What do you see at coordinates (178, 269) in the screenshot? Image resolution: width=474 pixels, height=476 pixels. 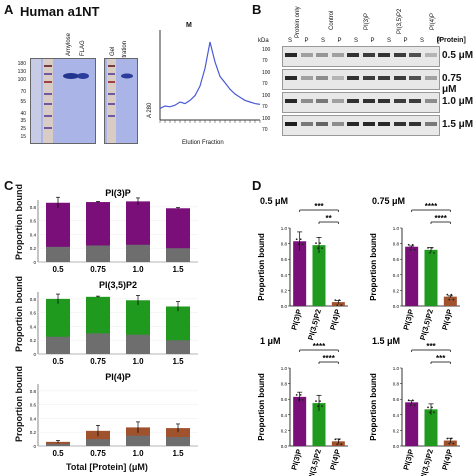 I see `panel-c-category-label: 1.5` at bounding box center [178, 269].